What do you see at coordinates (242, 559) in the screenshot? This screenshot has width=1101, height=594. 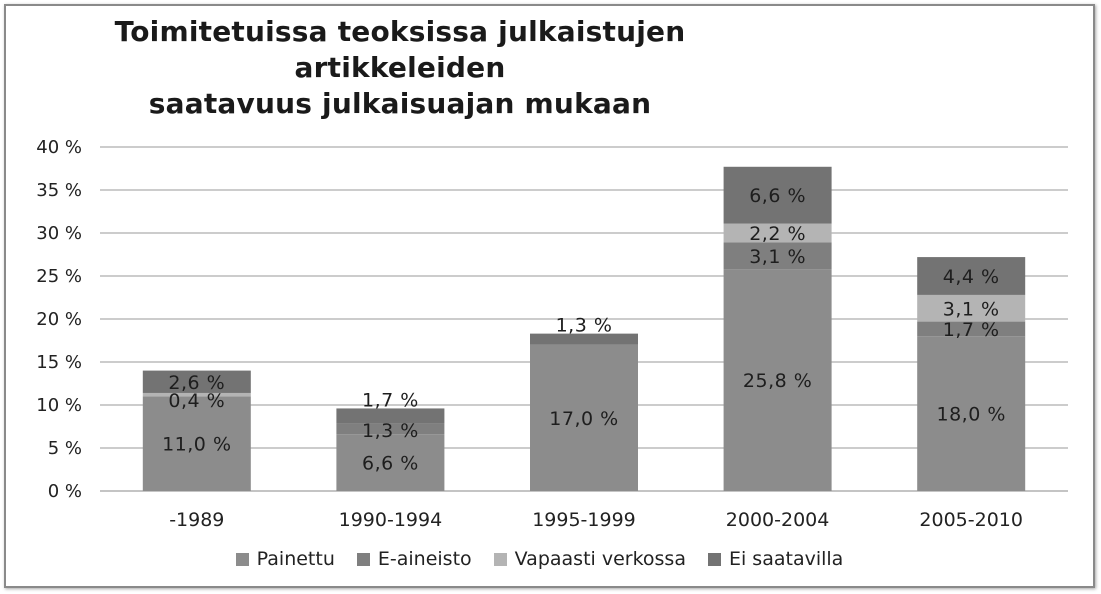 I see `legend-swatch-painettu` at bounding box center [242, 559].